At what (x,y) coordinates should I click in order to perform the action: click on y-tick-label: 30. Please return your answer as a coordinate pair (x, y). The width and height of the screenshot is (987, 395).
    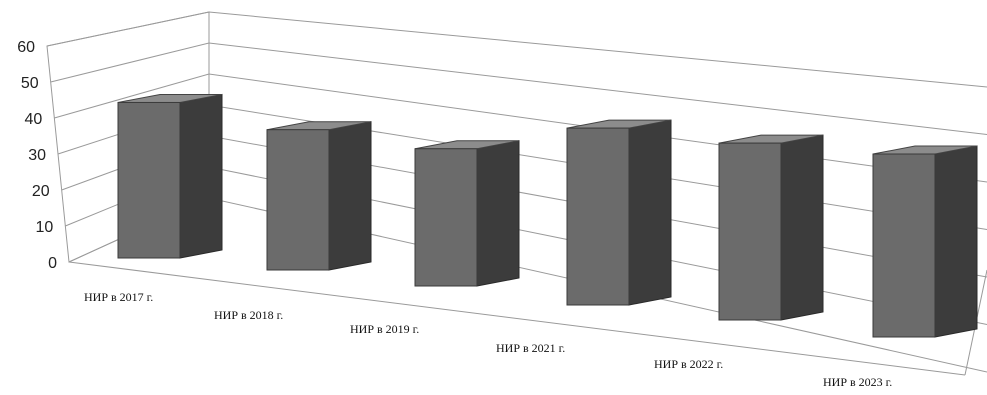
    Looking at the image, I should click on (37, 155).